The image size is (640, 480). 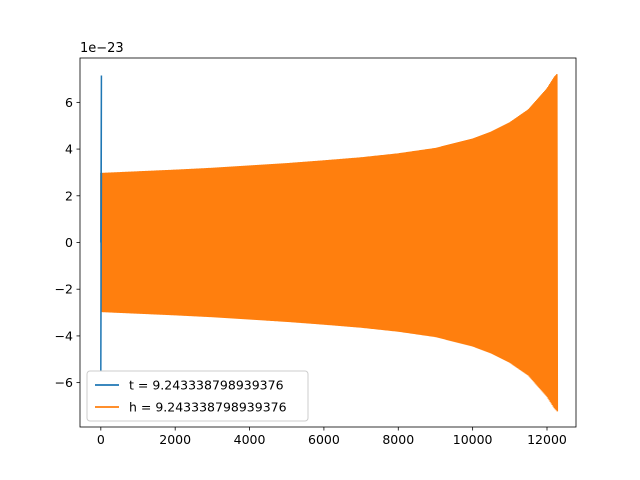 I want to click on x-axis: 0 2000 4000 6000 8000 10000 12000, so click(x=332, y=437).